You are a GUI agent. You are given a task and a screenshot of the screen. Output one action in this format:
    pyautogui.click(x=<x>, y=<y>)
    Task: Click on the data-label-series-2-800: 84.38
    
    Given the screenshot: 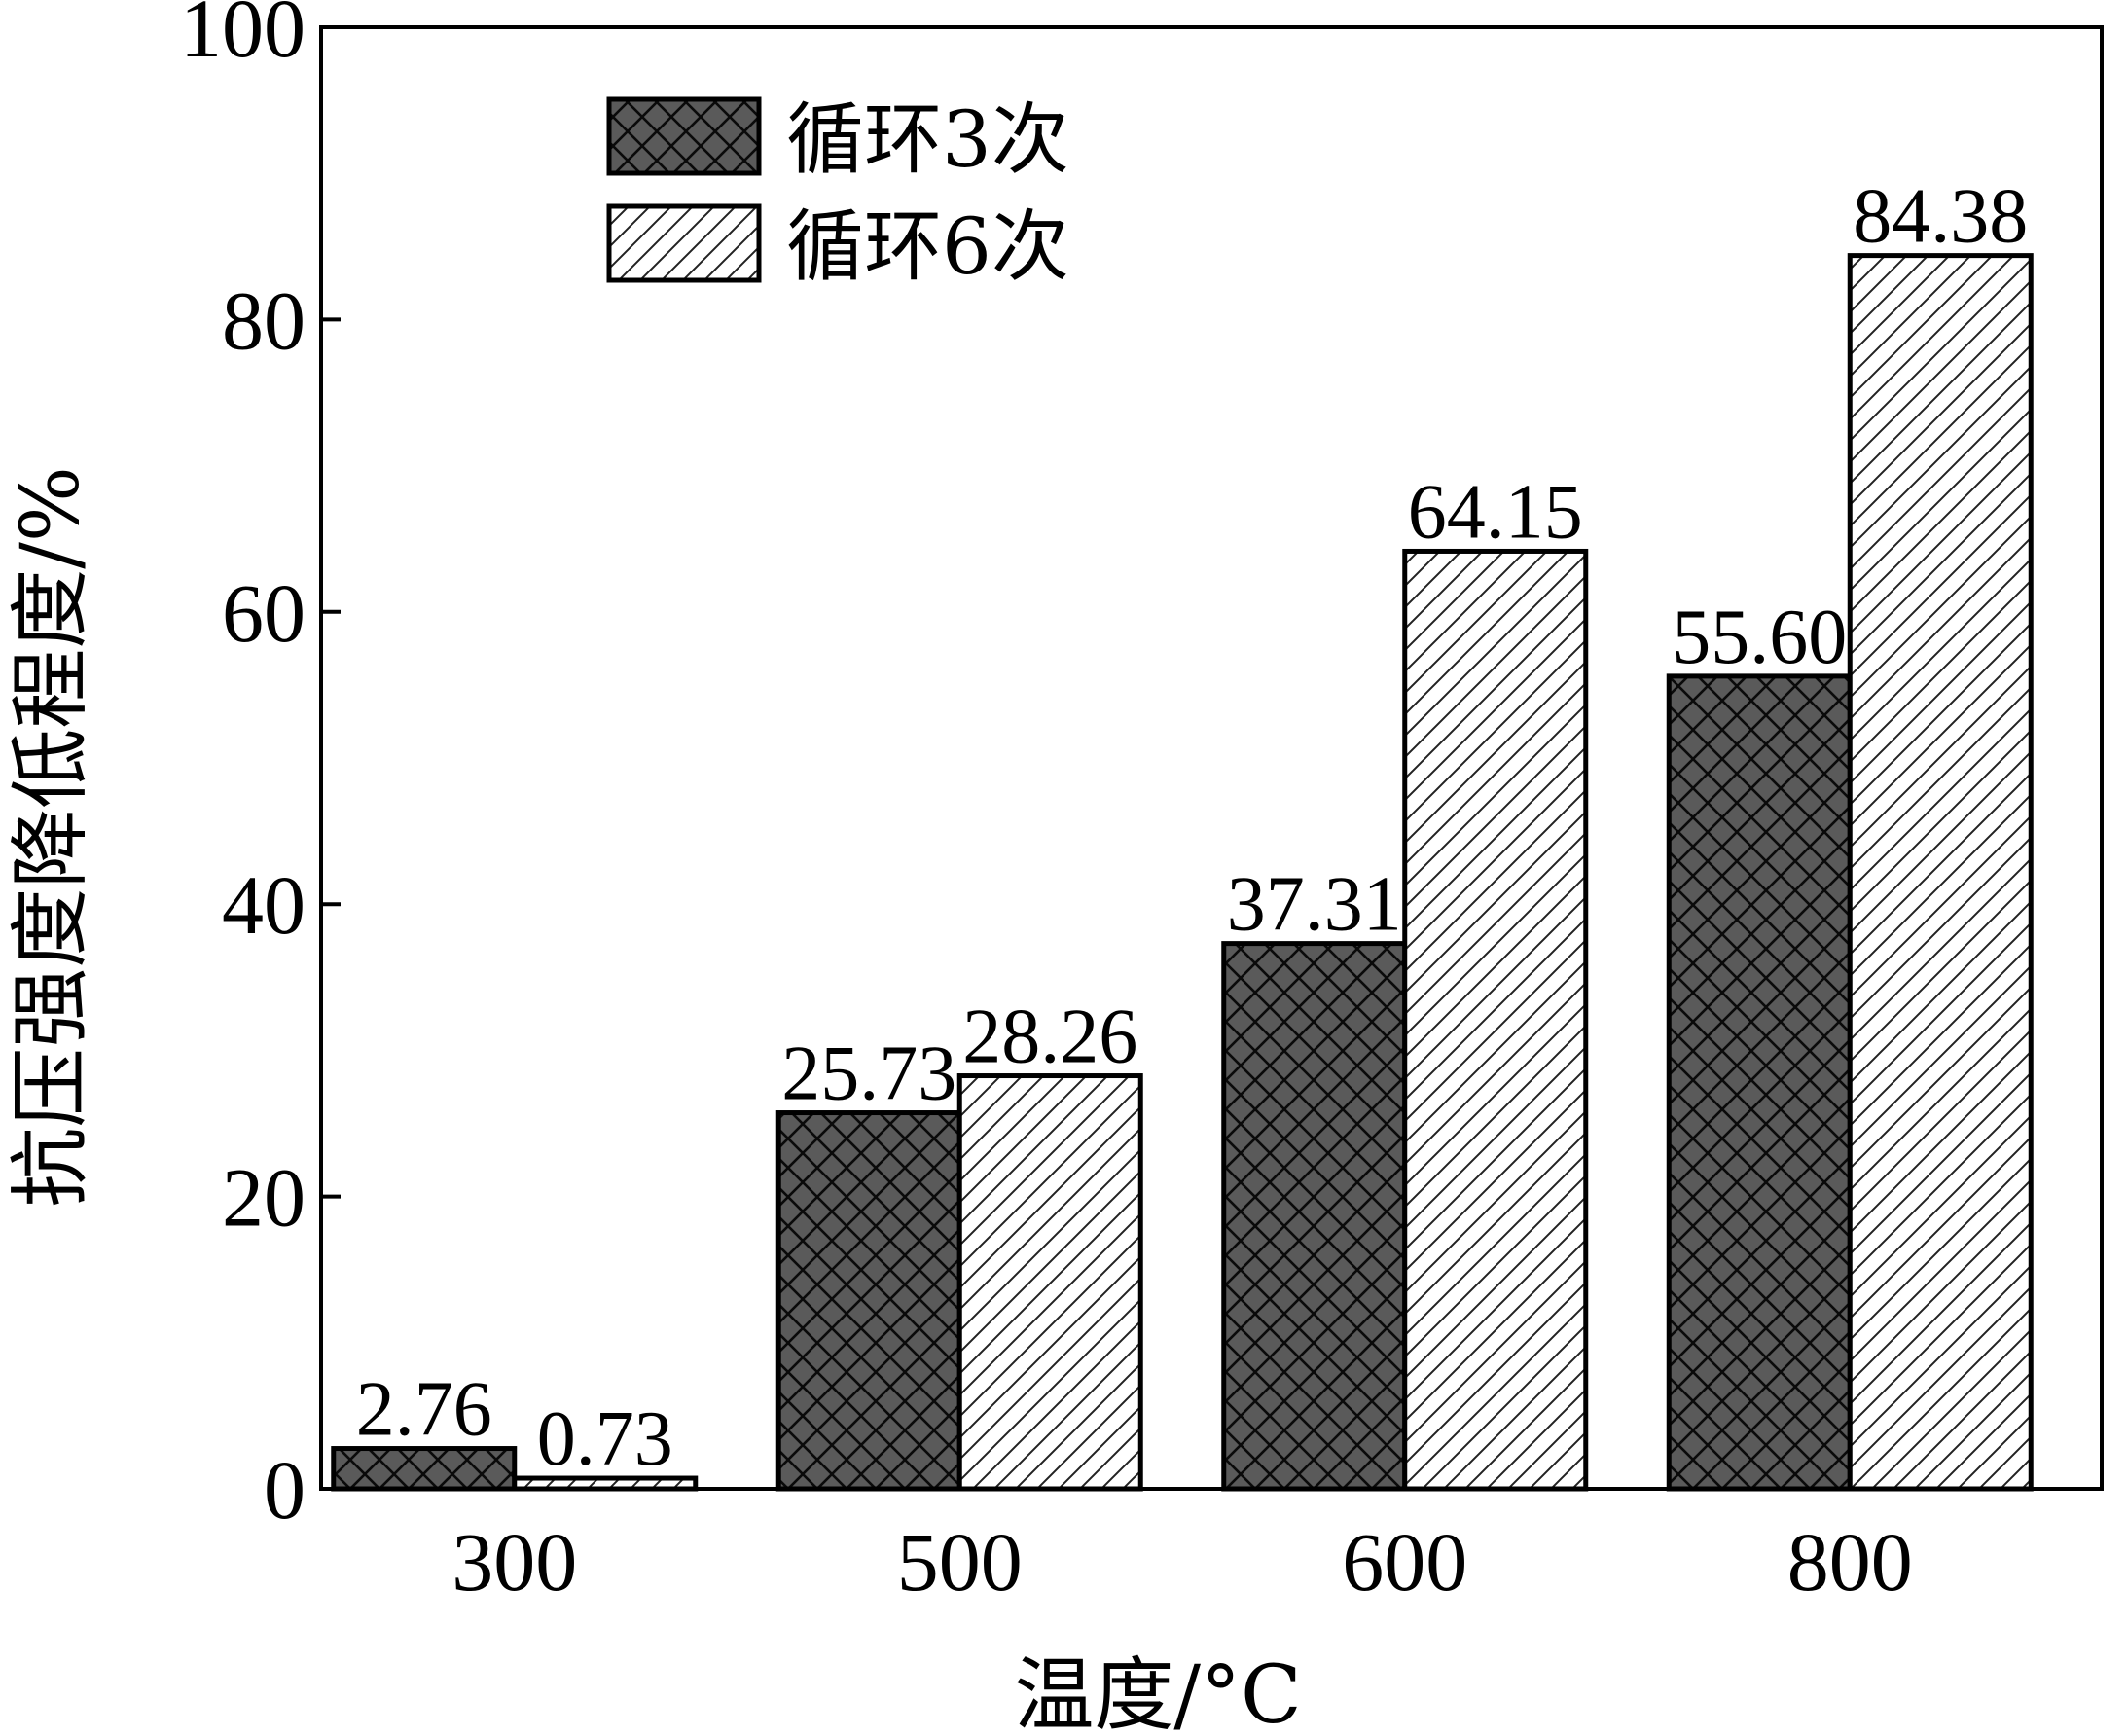 What is the action you would take?
    pyautogui.click(x=1940, y=217)
    